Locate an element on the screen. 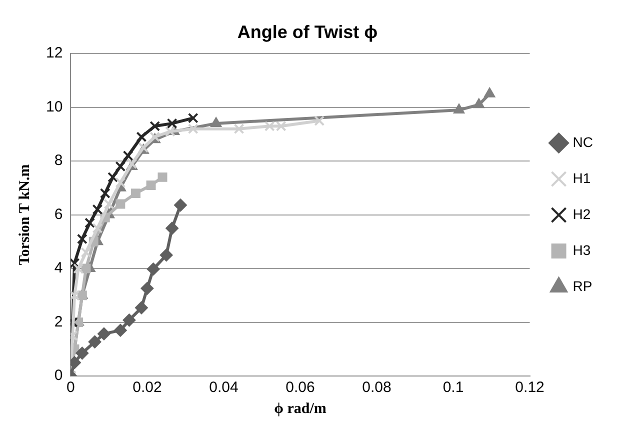  x-axis-title: ϕ rad/m is located at coordinates (300, 408).